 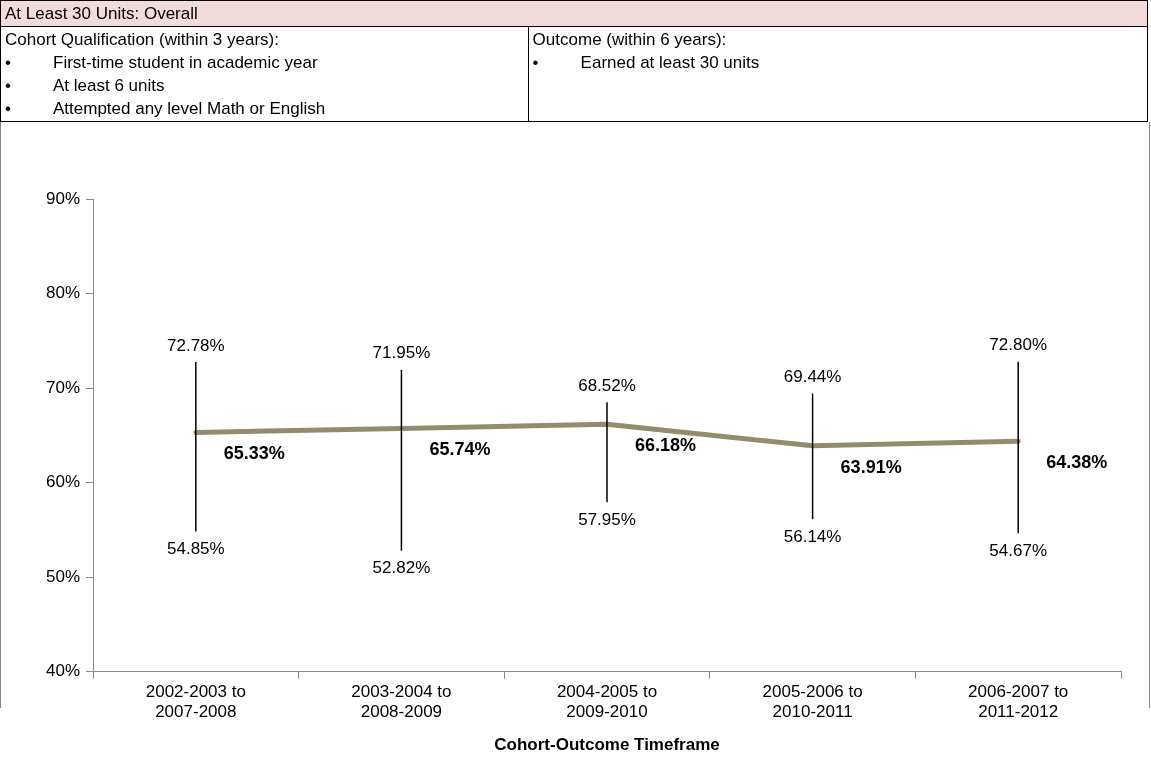 I want to click on data-label: 65.33%, so click(x=254, y=453).